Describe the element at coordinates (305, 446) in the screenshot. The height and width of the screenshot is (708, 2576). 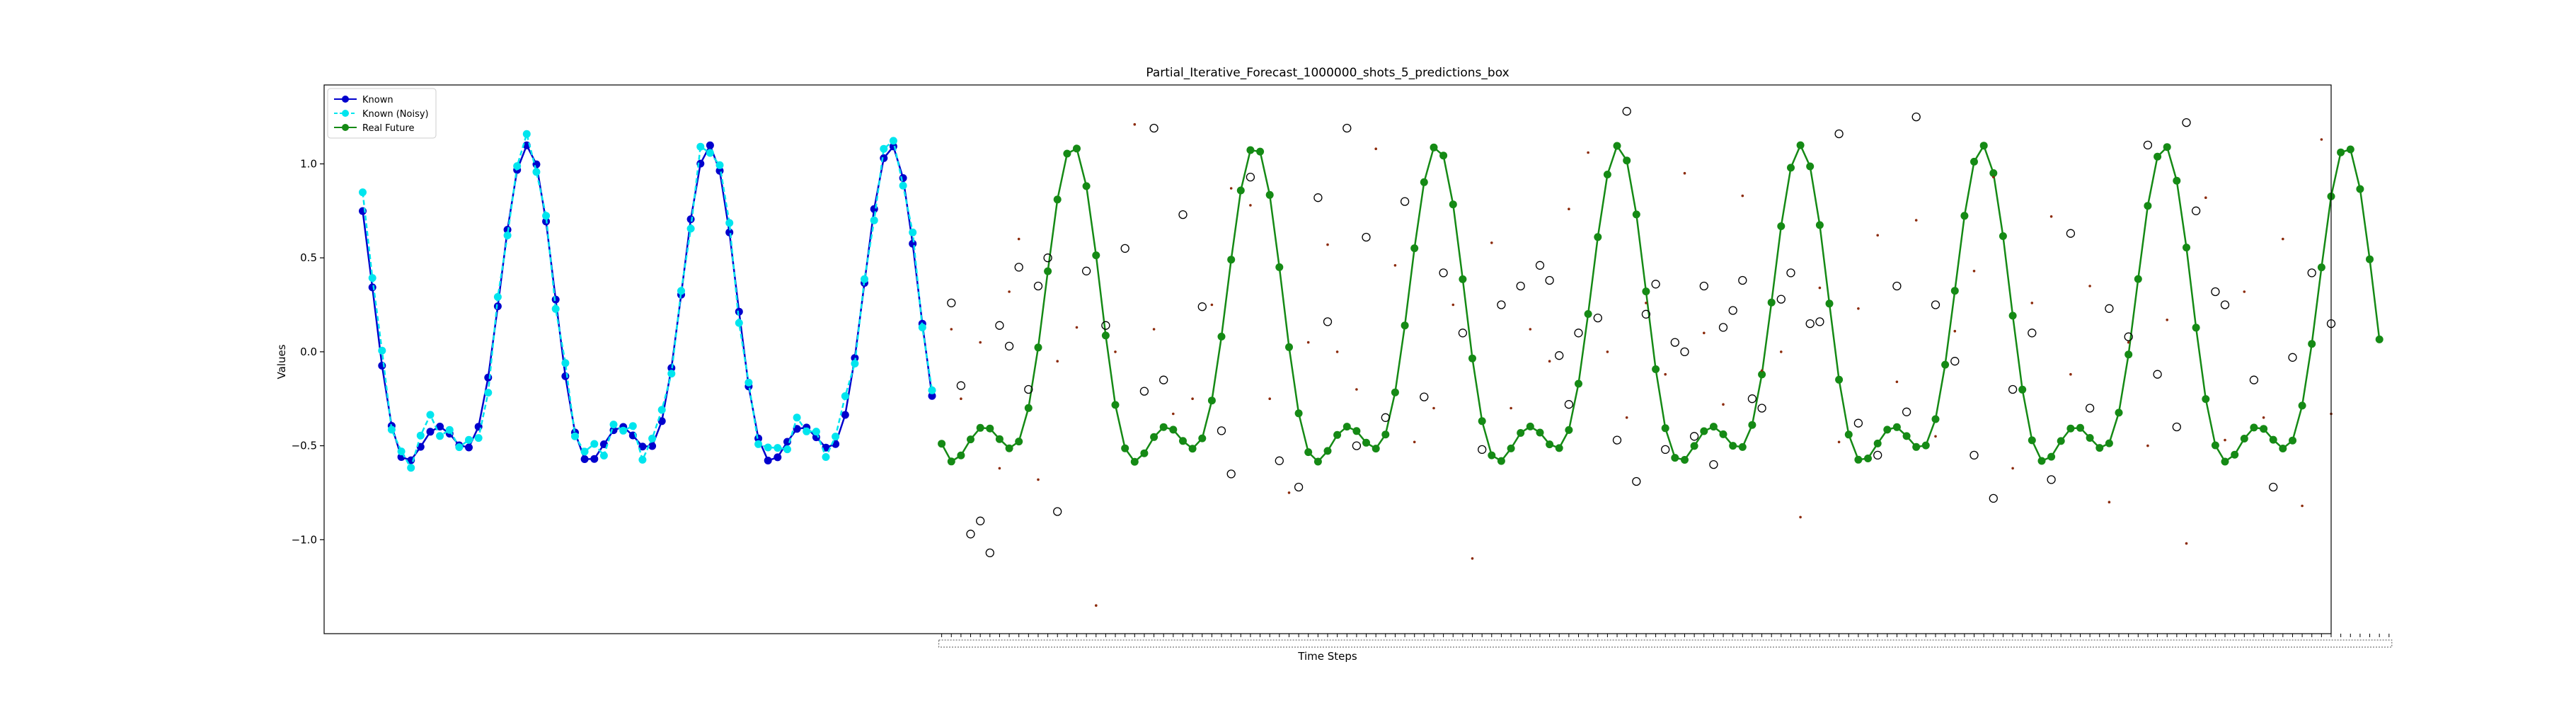
I see `y-tick-label: −0.5` at that location.